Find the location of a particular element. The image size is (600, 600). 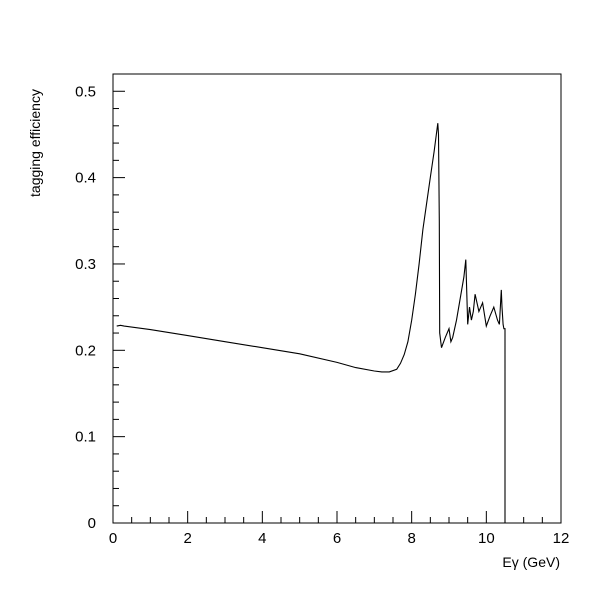

y-tick-label: 0 is located at coordinates (92, 523).